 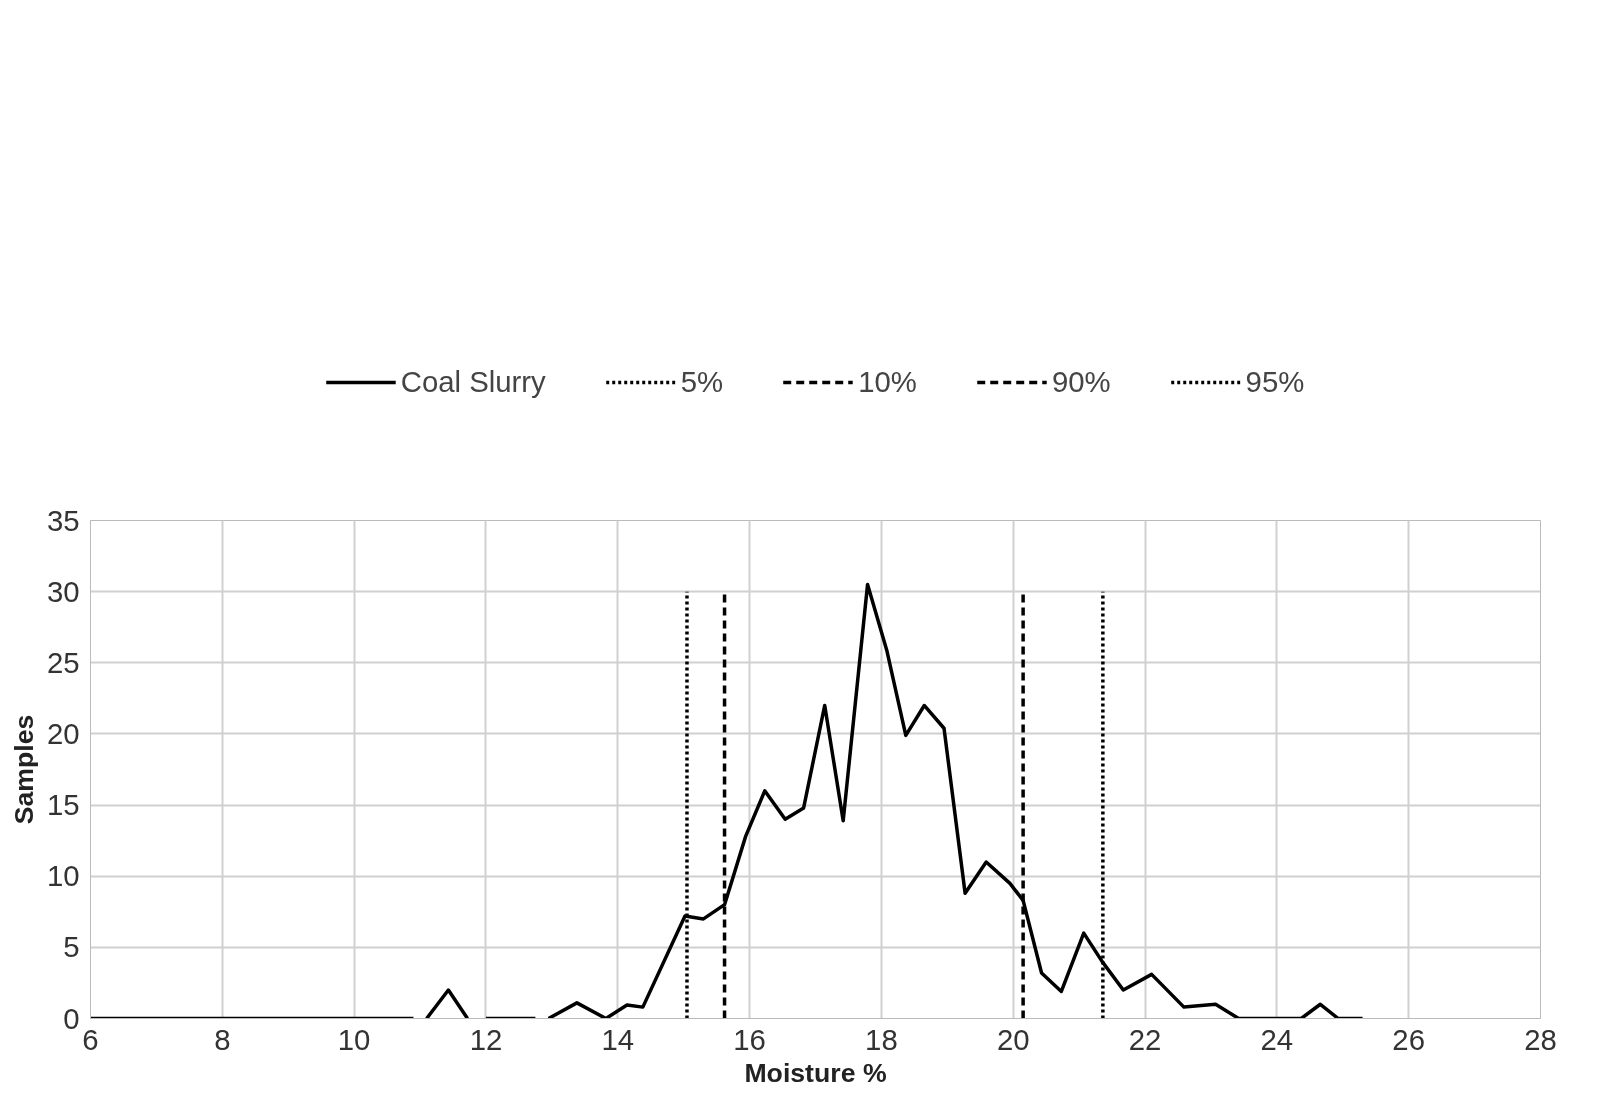 I want to click on y-tick-label: 30, so click(x=63, y=591).